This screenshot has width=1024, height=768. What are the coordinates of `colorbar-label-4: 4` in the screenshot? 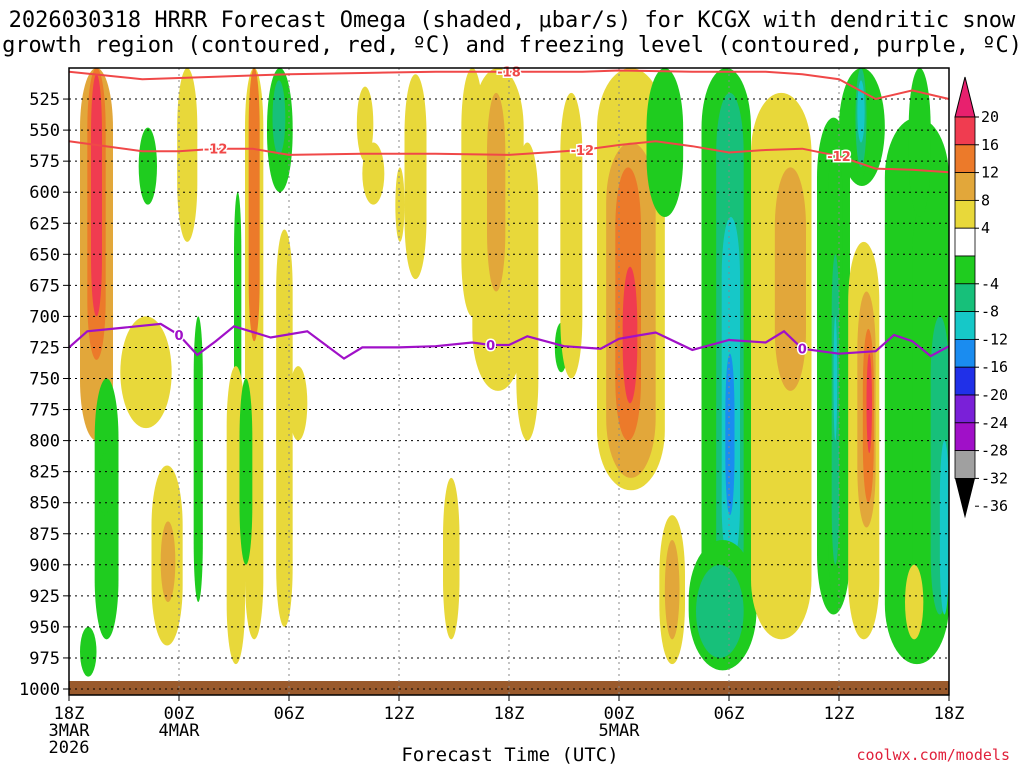 It's located at (985, 228).